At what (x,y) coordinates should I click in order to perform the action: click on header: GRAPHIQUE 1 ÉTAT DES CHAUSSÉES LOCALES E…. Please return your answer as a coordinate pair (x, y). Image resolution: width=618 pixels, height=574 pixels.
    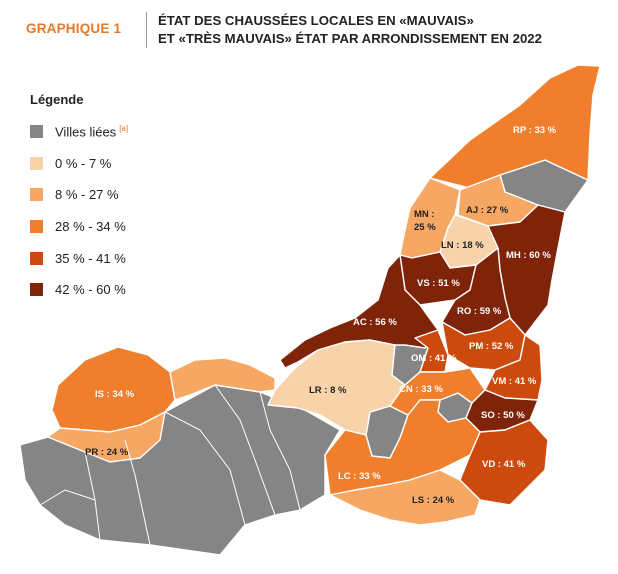
    Looking at the image, I should click on (309, 32).